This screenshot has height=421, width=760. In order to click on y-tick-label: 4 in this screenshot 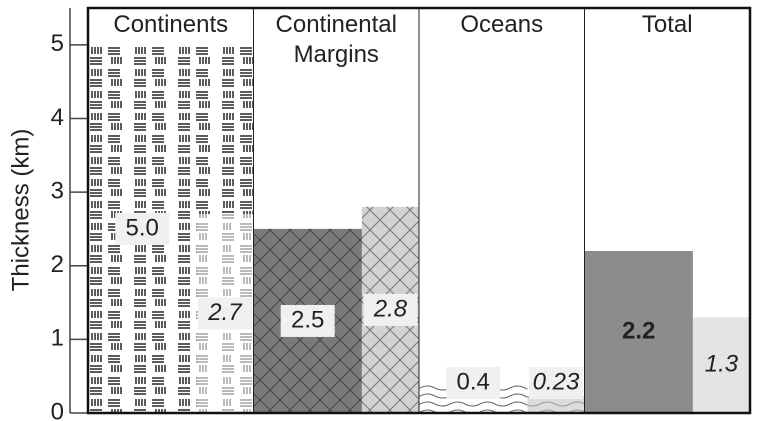, I will do `click(57, 117)`.